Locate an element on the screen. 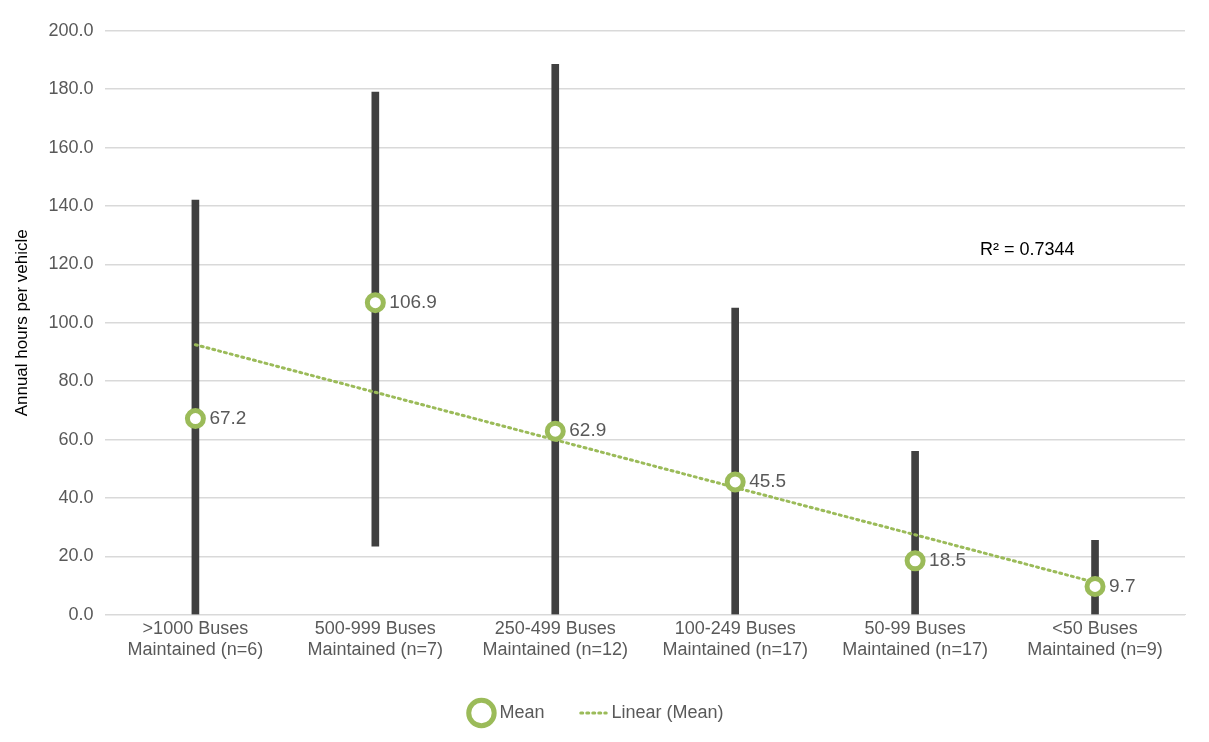 Image resolution: width=1209 pixels, height=742 pixels. x-tick-label: 50-99 Buses Maintained (n=17) is located at coordinates (915, 638).